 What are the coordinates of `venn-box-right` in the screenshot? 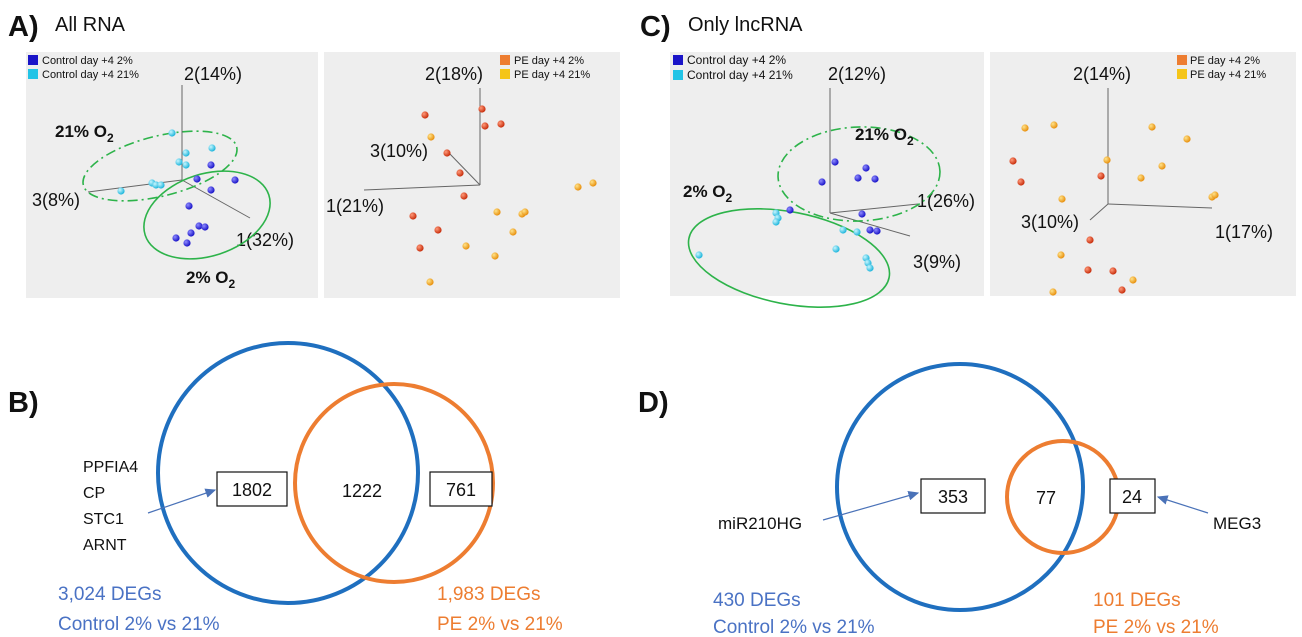 It's located at (1132, 496).